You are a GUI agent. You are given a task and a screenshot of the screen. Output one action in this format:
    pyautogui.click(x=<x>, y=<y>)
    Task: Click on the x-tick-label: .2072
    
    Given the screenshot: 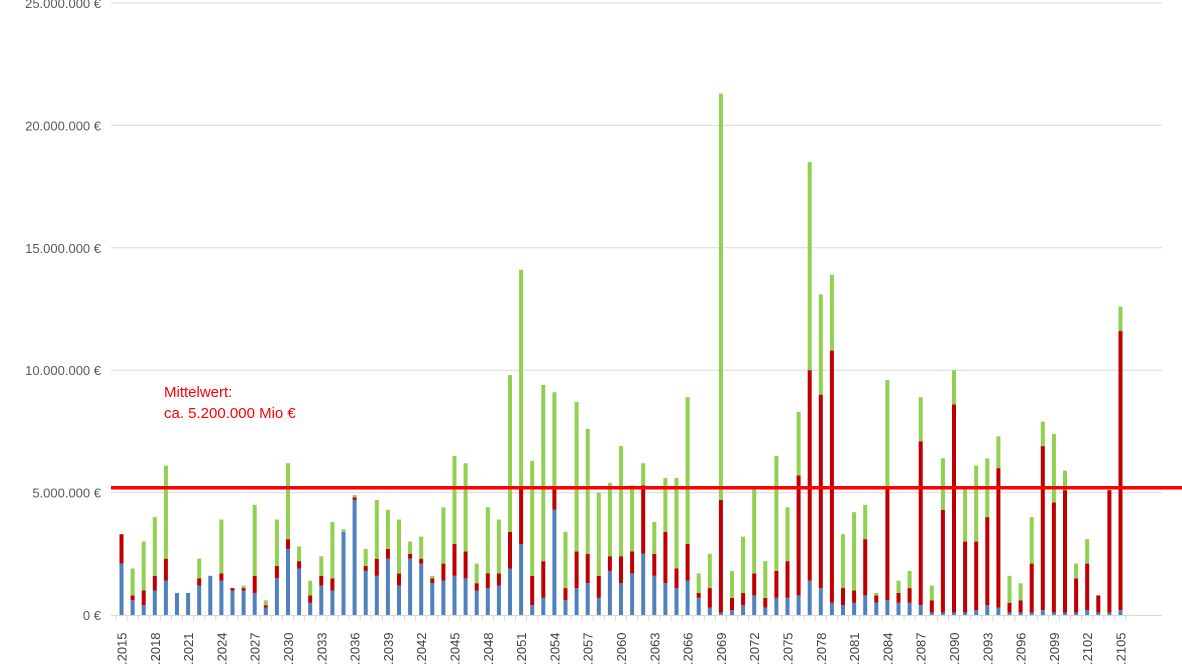 What is the action you would take?
    pyautogui.click(x=754, y=648)
    